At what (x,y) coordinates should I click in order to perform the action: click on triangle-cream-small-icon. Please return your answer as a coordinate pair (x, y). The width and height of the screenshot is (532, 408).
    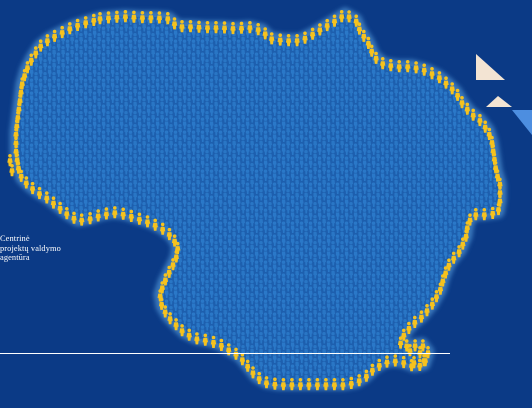
    Looking at the image, I should click on (499, 101).